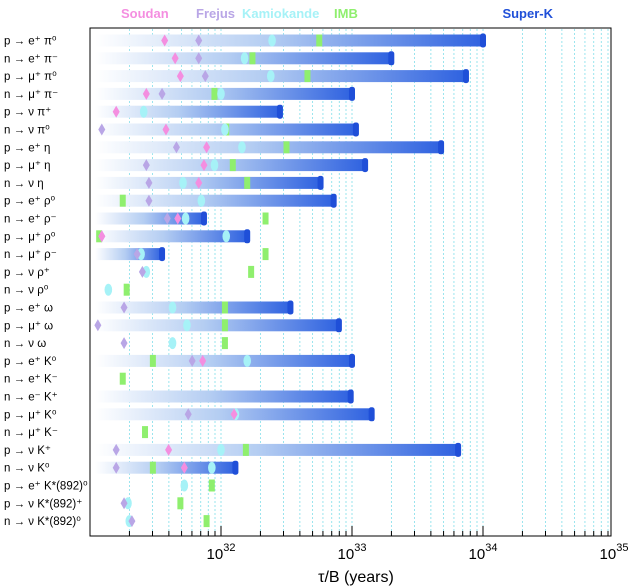 This screenshot has width=630, height=587. What do you see at coordinates (27, 166) in the screenshot?
I see `decay-mode-label: p → μ⁺ η` at bounding box center [27, 166].